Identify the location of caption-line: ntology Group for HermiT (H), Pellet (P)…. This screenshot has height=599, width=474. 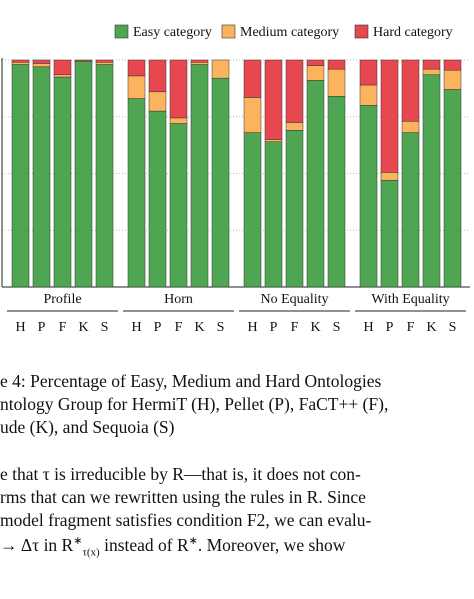
(194, 404).